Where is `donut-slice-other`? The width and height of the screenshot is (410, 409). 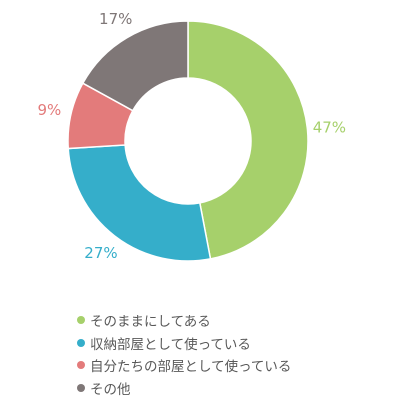
donut-slice-other is located at coordinates (135, 66).